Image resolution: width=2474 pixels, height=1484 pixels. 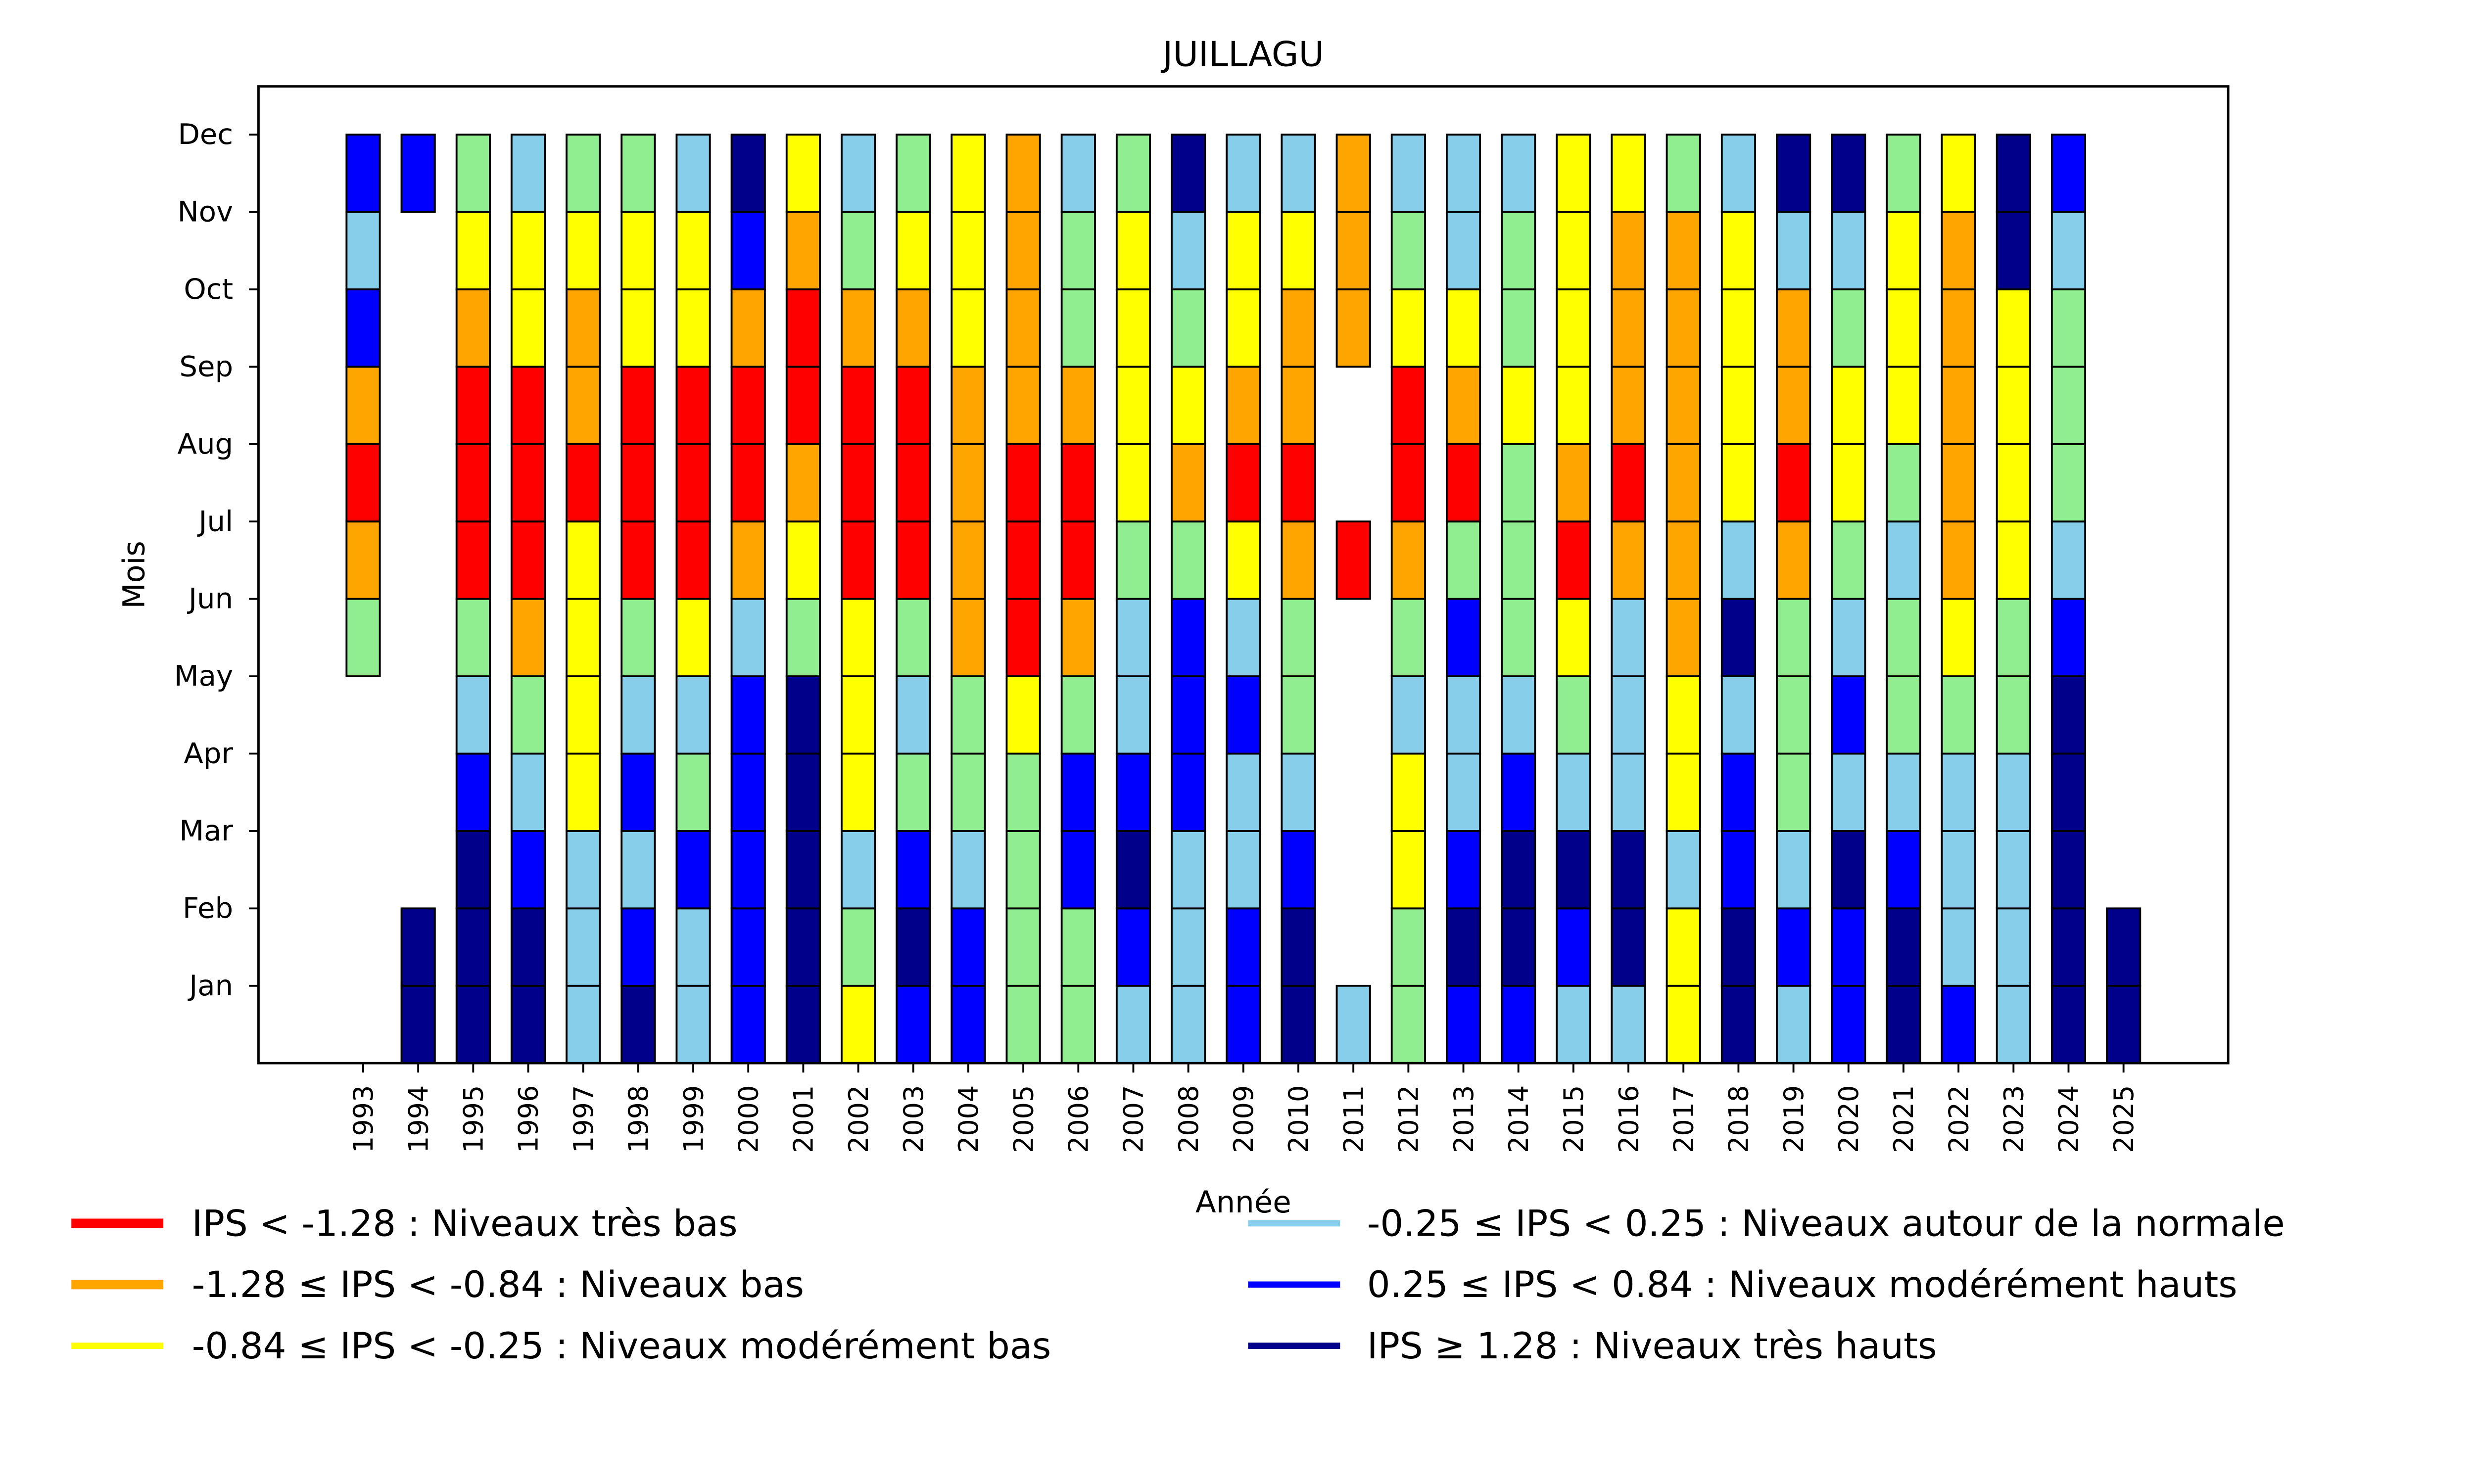 What do you see at coordinates (1794, 1119) in the screenshot?
I see `x-tick-label: 2019` at bounding box center [1794, 1119].